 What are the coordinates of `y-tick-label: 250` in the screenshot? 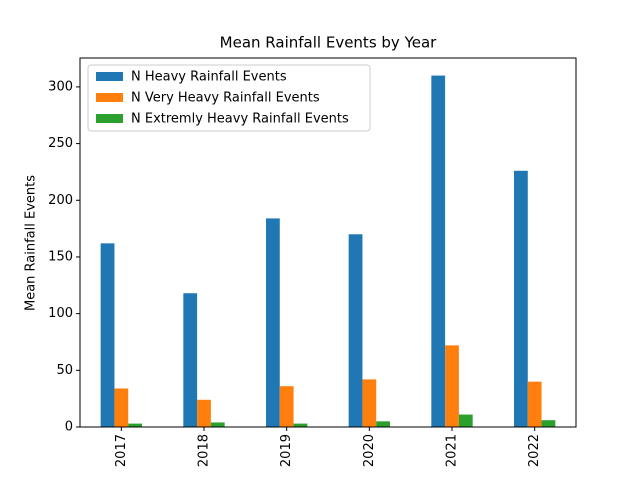 It's located at (60, 143).